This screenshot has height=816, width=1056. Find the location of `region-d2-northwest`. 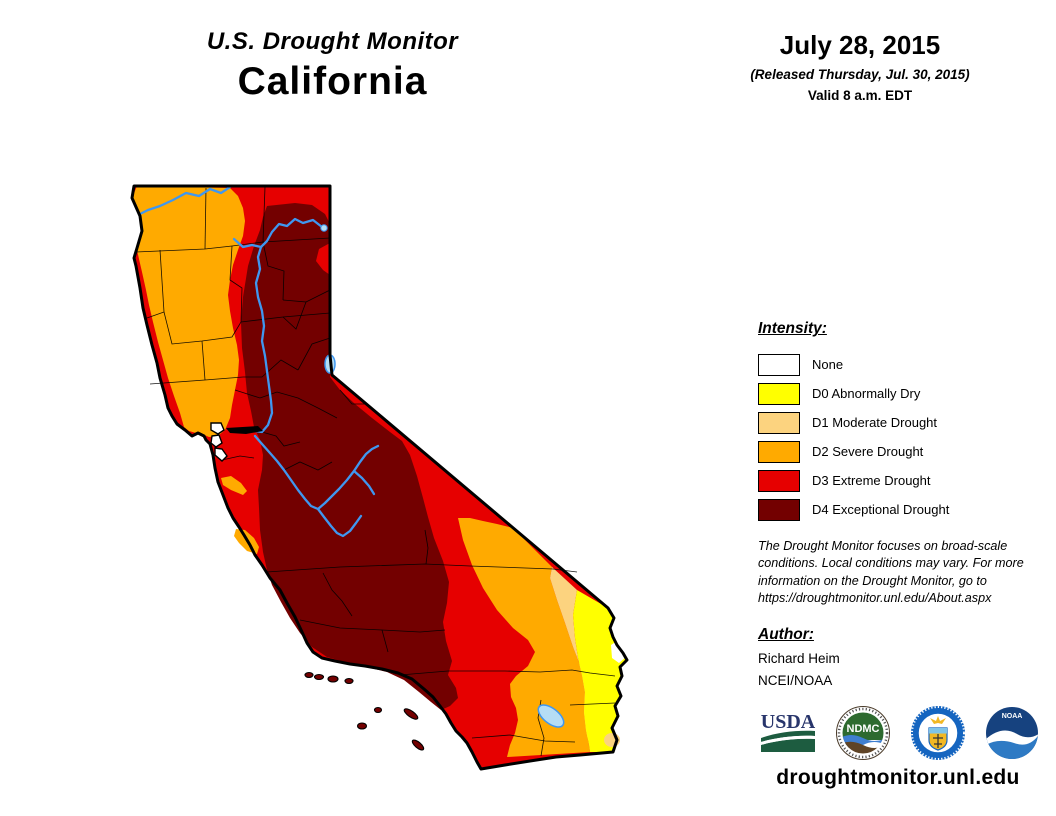

region-d2-northwest is located at coordinates (188, 311).